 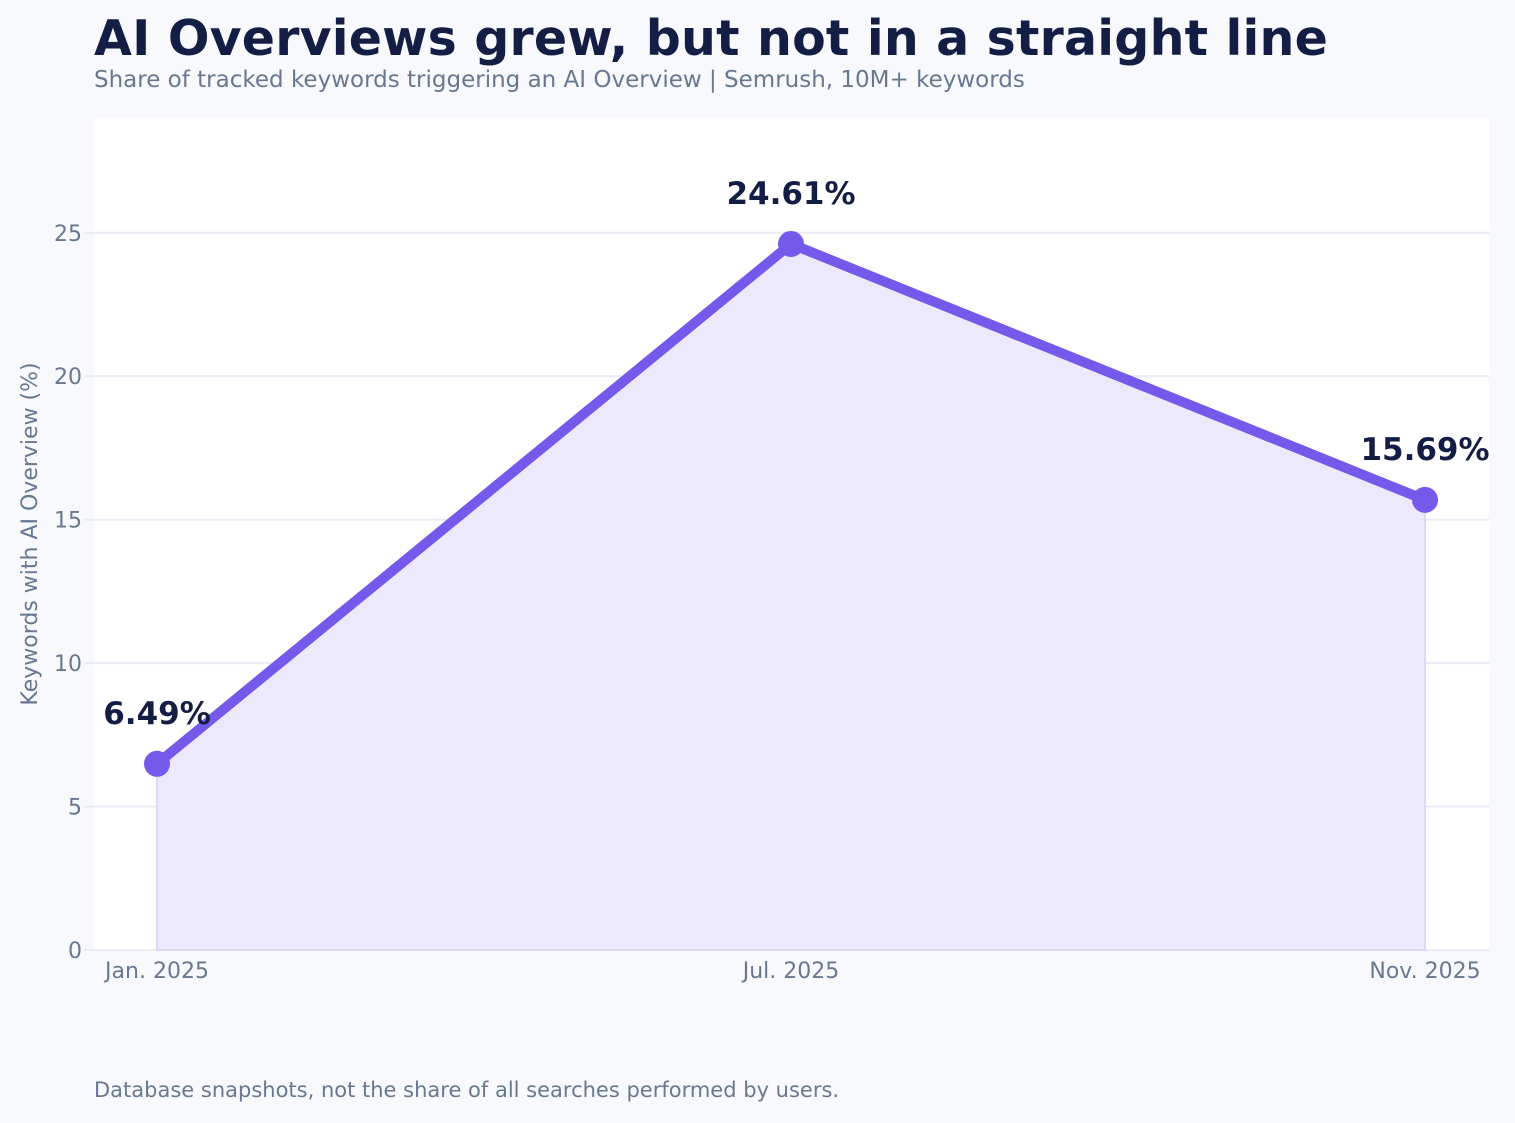 What do you see at coordinates (68, 234) in the screenshot?
I see `y-tick-label: 25` at bounding box center [68, 234].